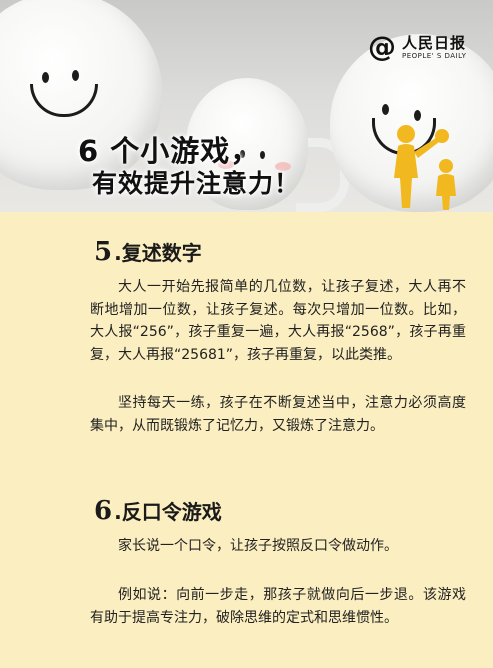  Describe the element at coordinates (169, 151) in the screenshot. I see `page-title-line1: 6 个小游戏，` at that location.